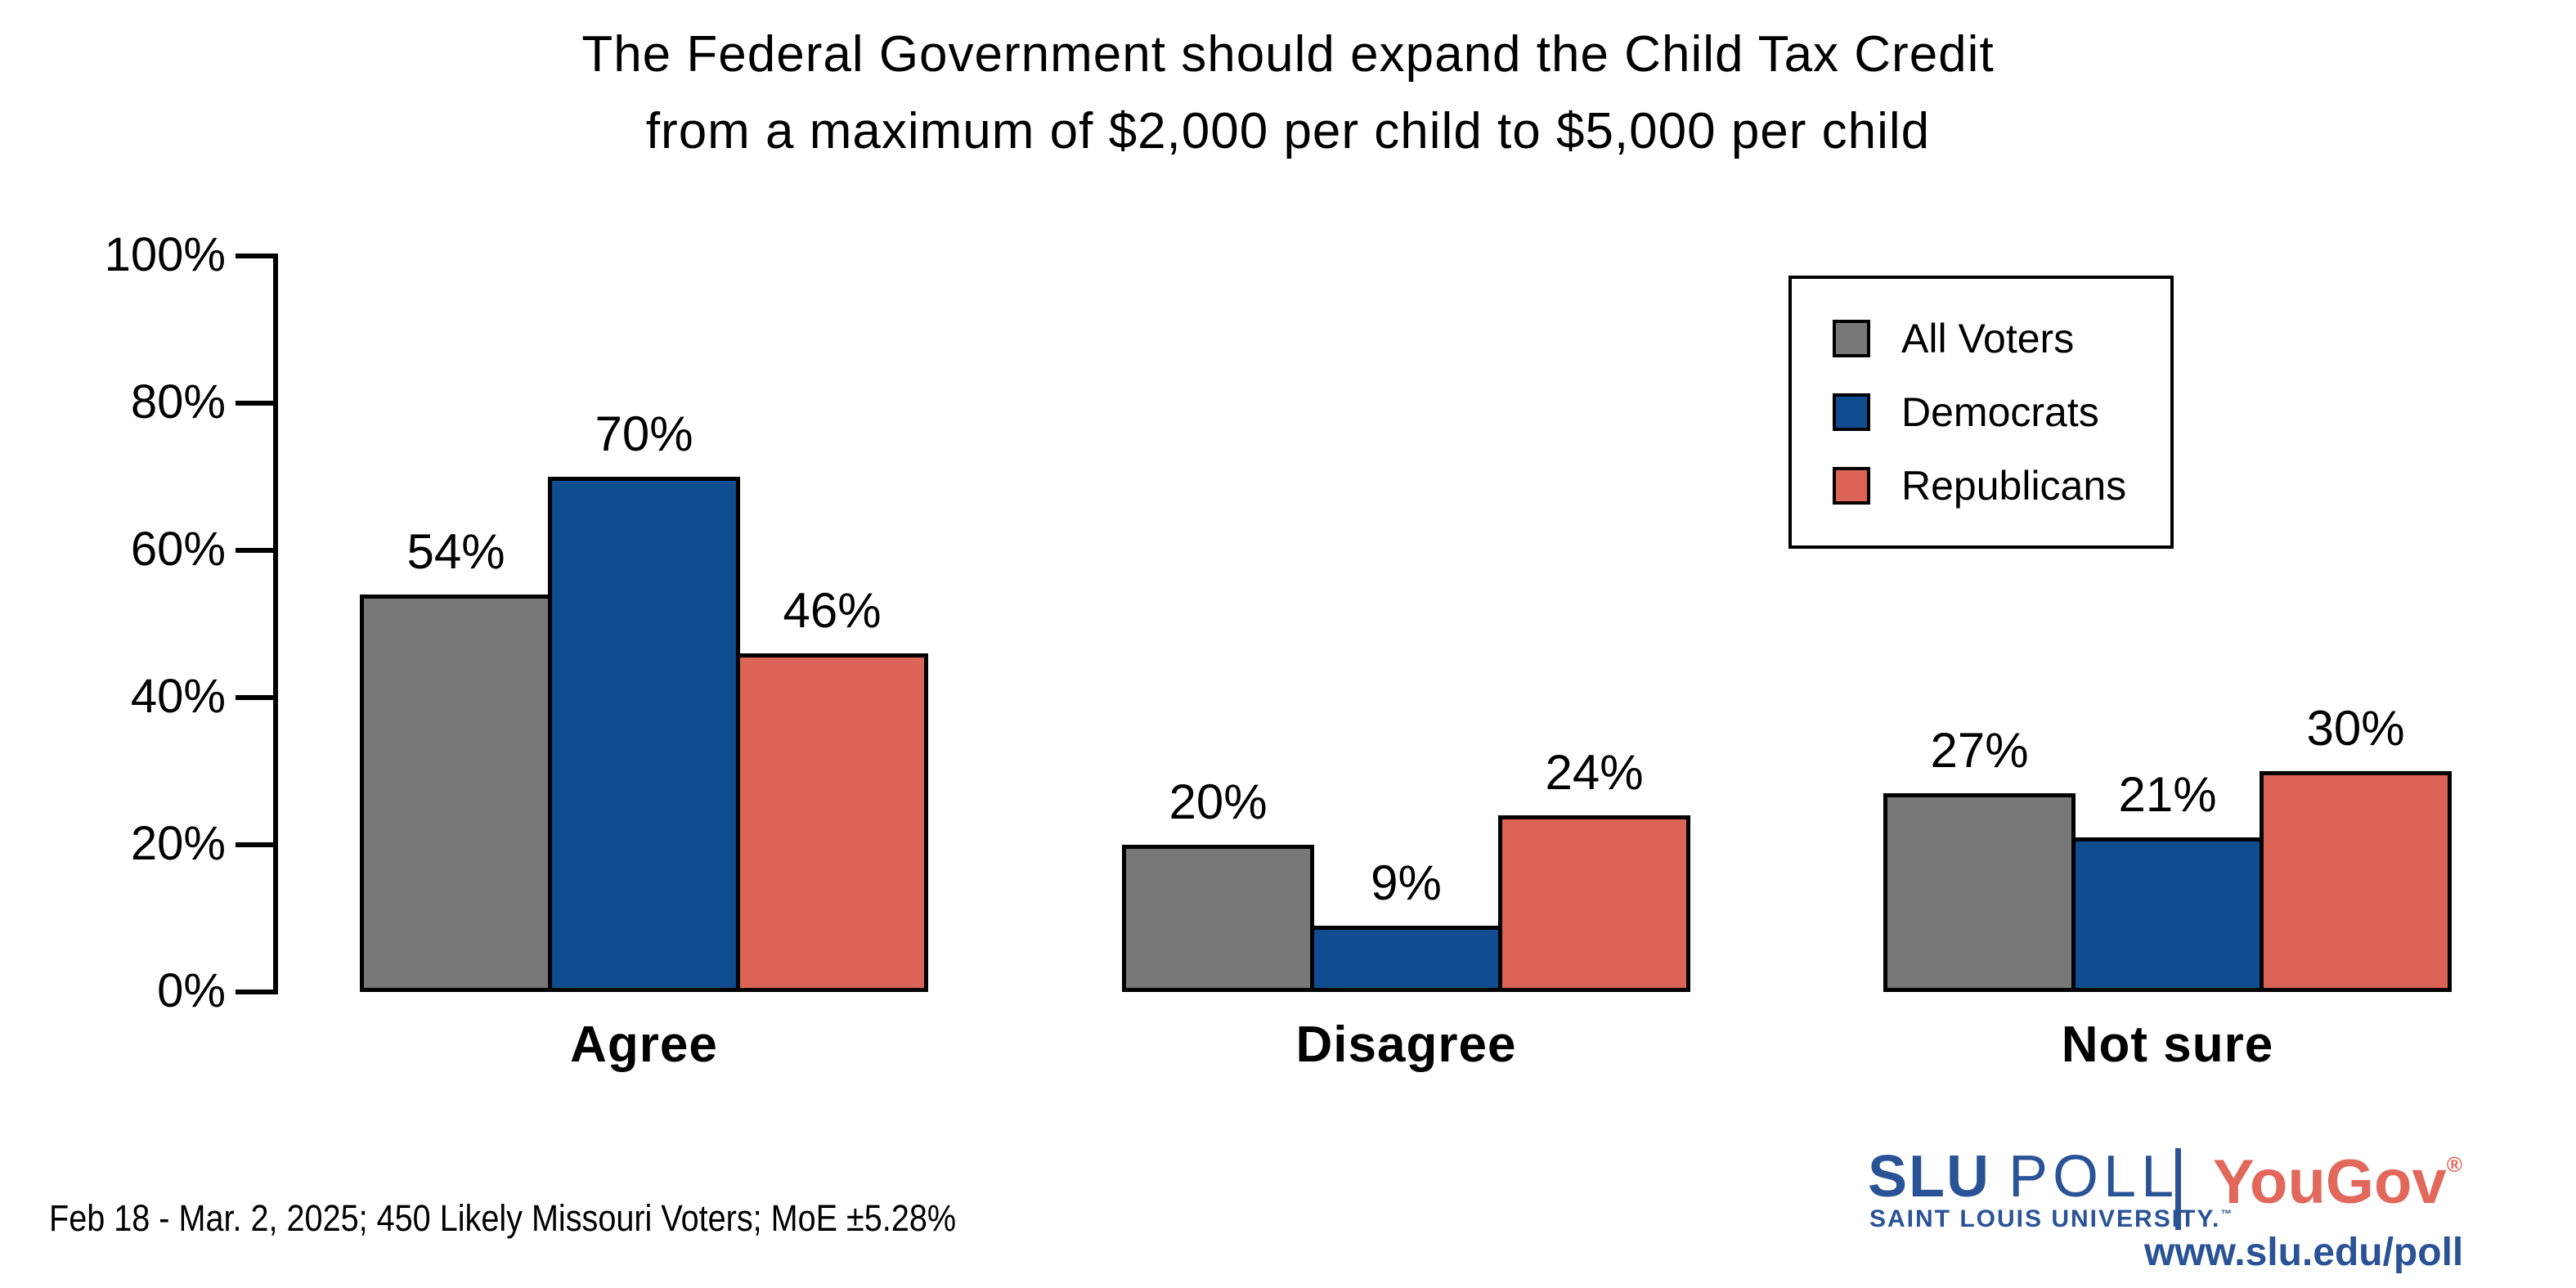 Image resolution: width=2576 pixels, height=1288 pixels. Describe the element at coordinates (1594, 904) in the screenshot. I see `bar-republicans-disagree` at that location.